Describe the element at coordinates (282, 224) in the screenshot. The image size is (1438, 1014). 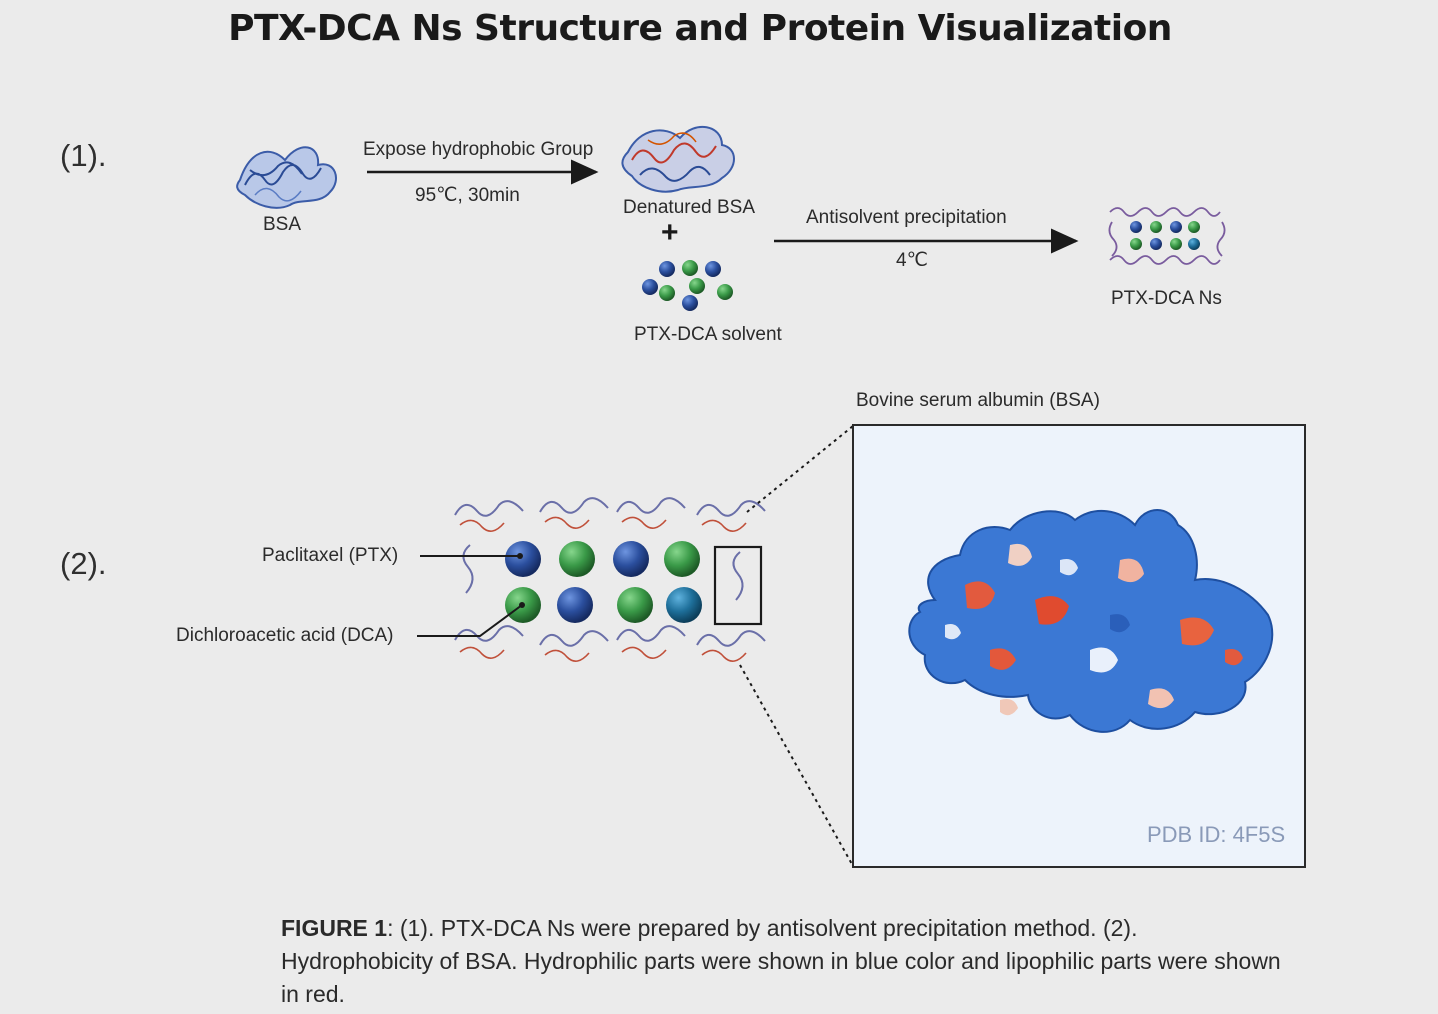
I see `bsa-label: BSA` at that location.